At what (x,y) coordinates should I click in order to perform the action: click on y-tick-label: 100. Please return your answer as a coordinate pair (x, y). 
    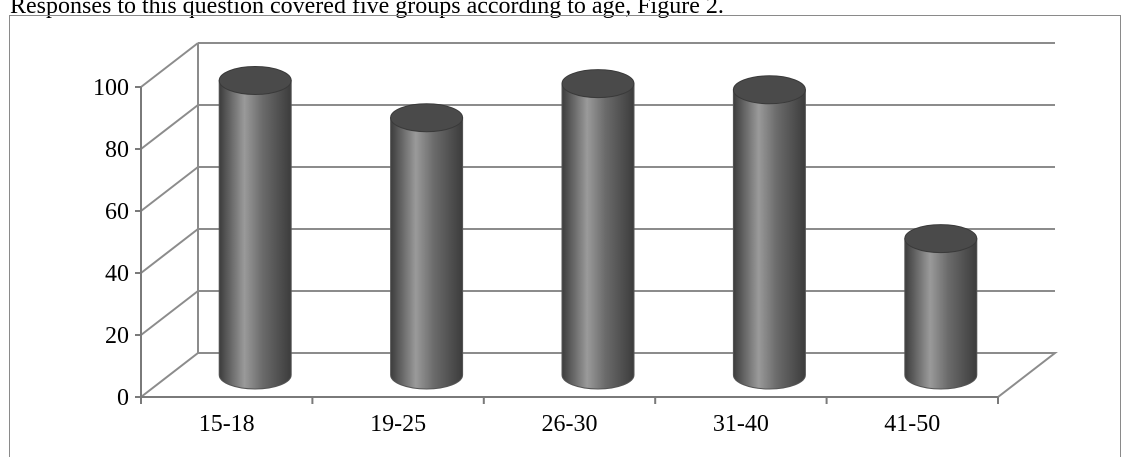
    Looking at the image, I should click on (111, 88).